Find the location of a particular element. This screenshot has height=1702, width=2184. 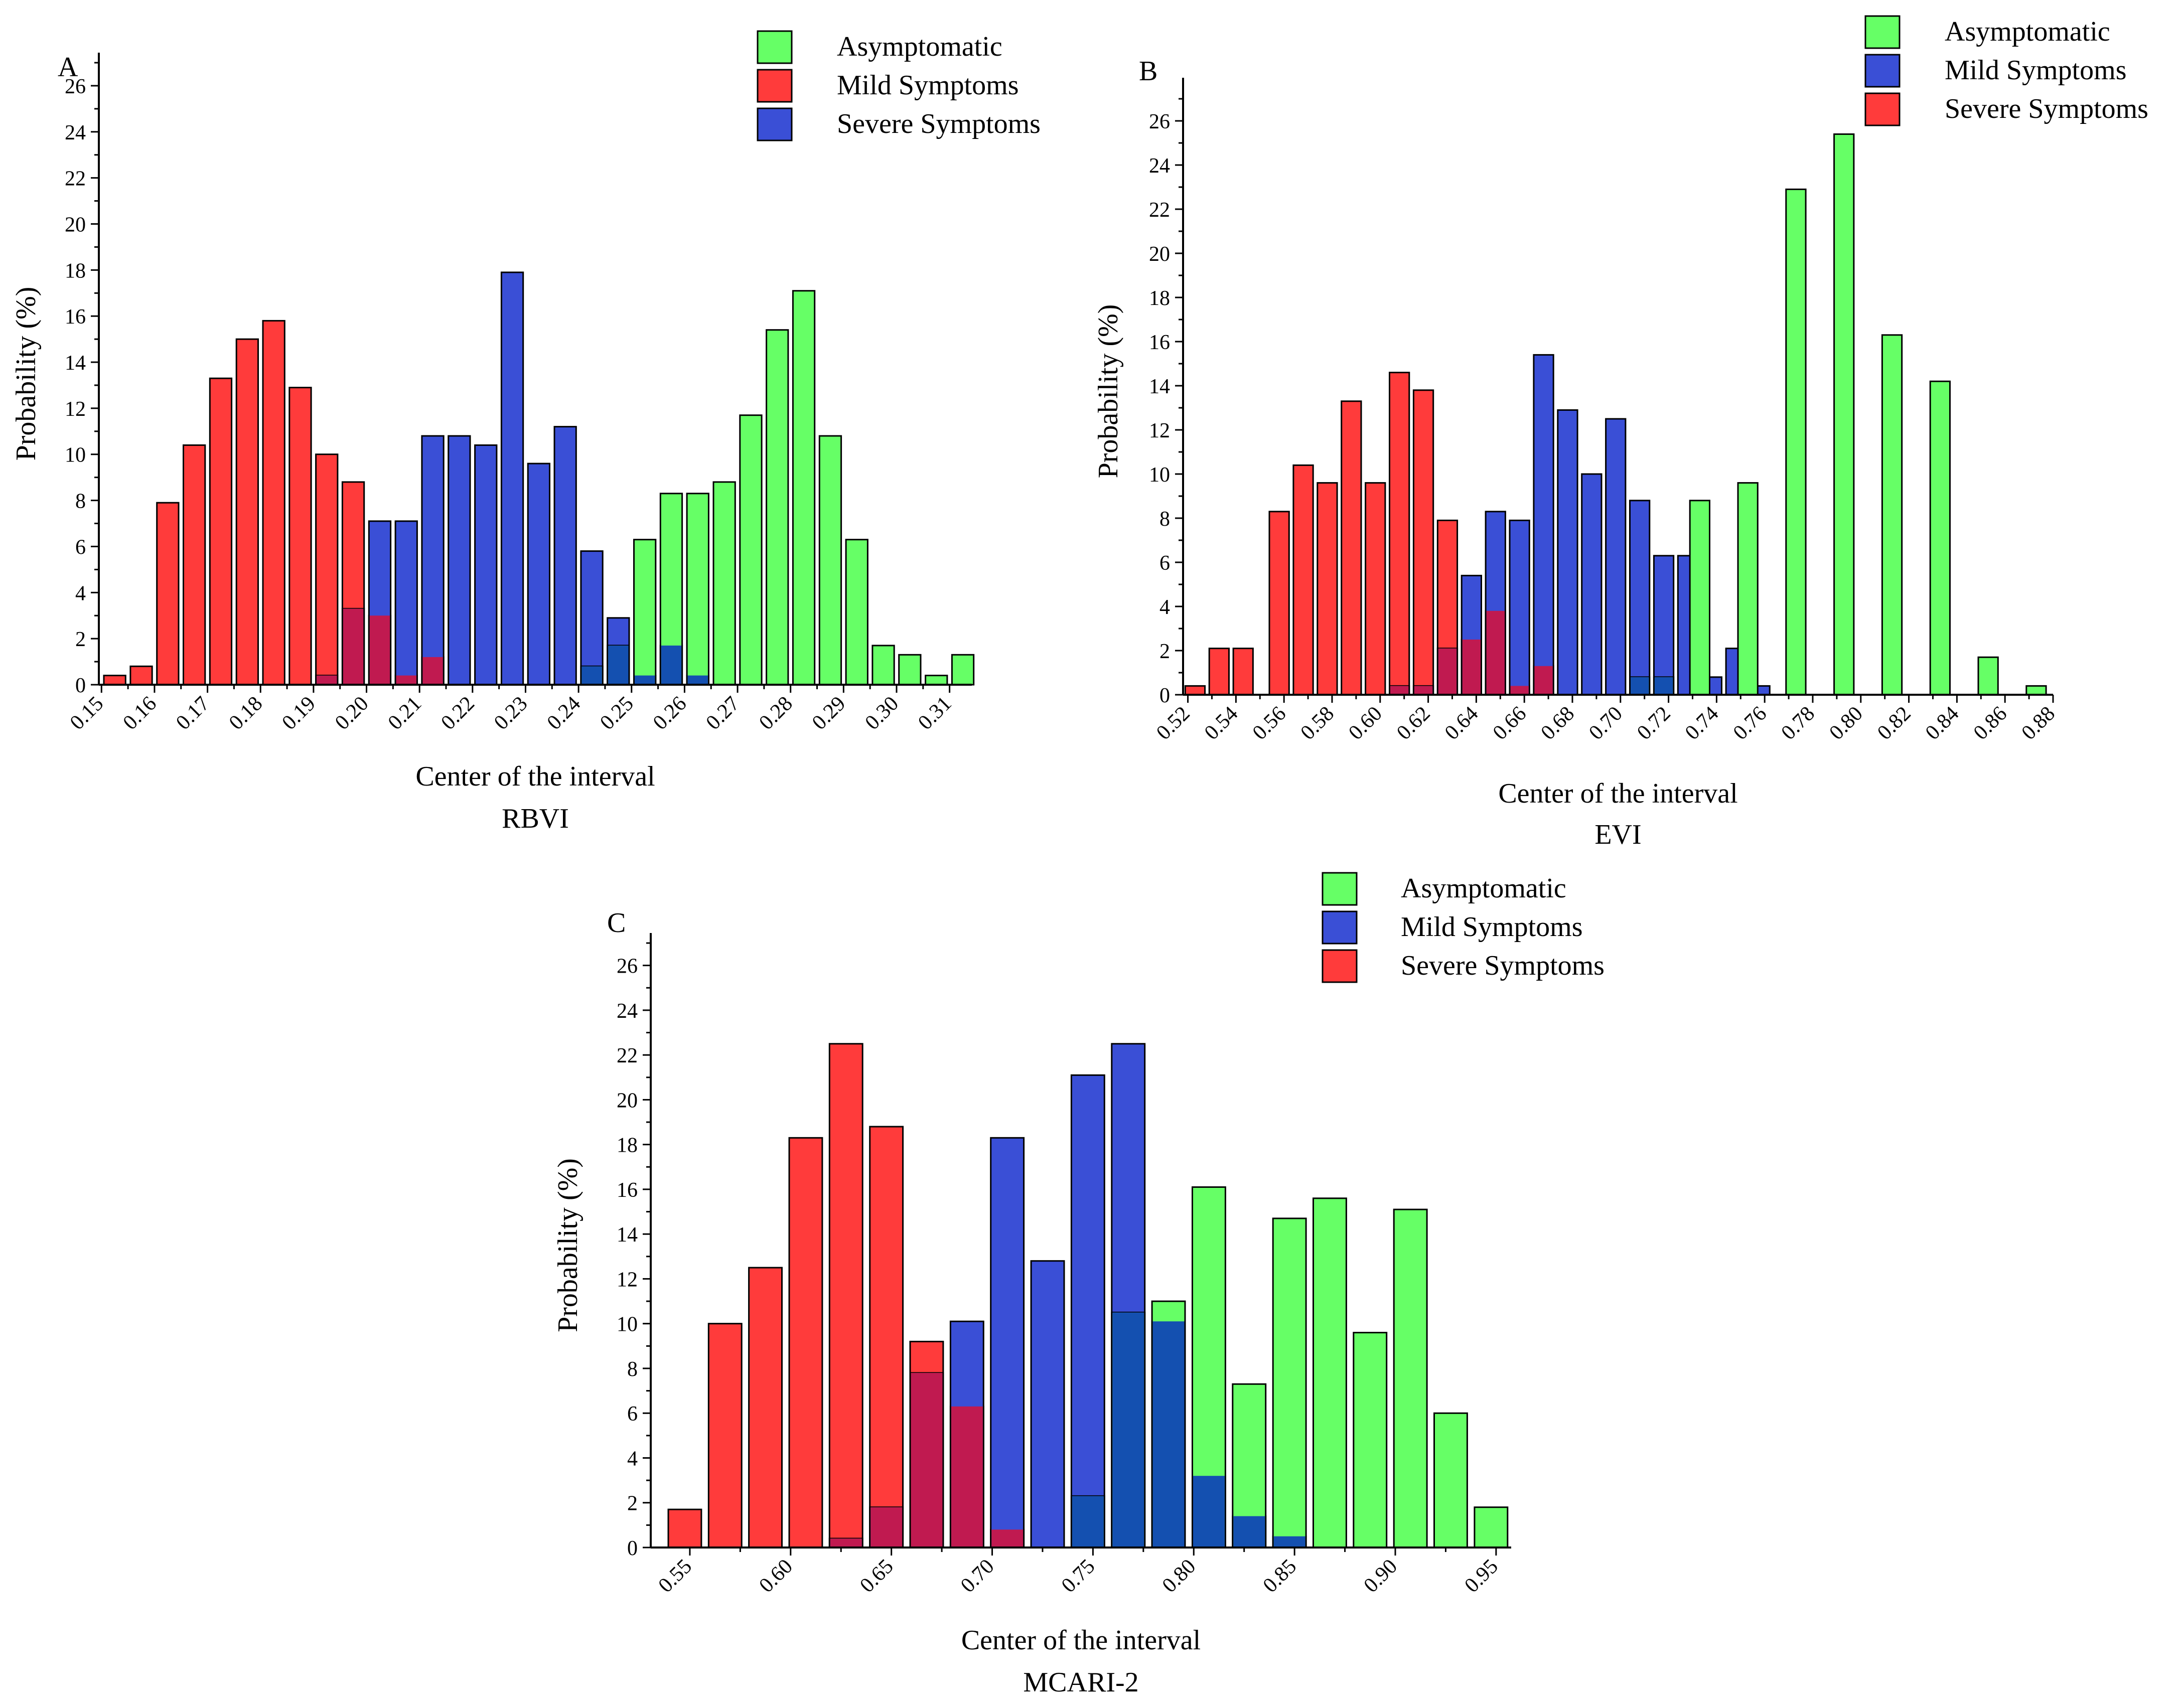

y-tick-label: 12 is located at coordinates (627, 1280).